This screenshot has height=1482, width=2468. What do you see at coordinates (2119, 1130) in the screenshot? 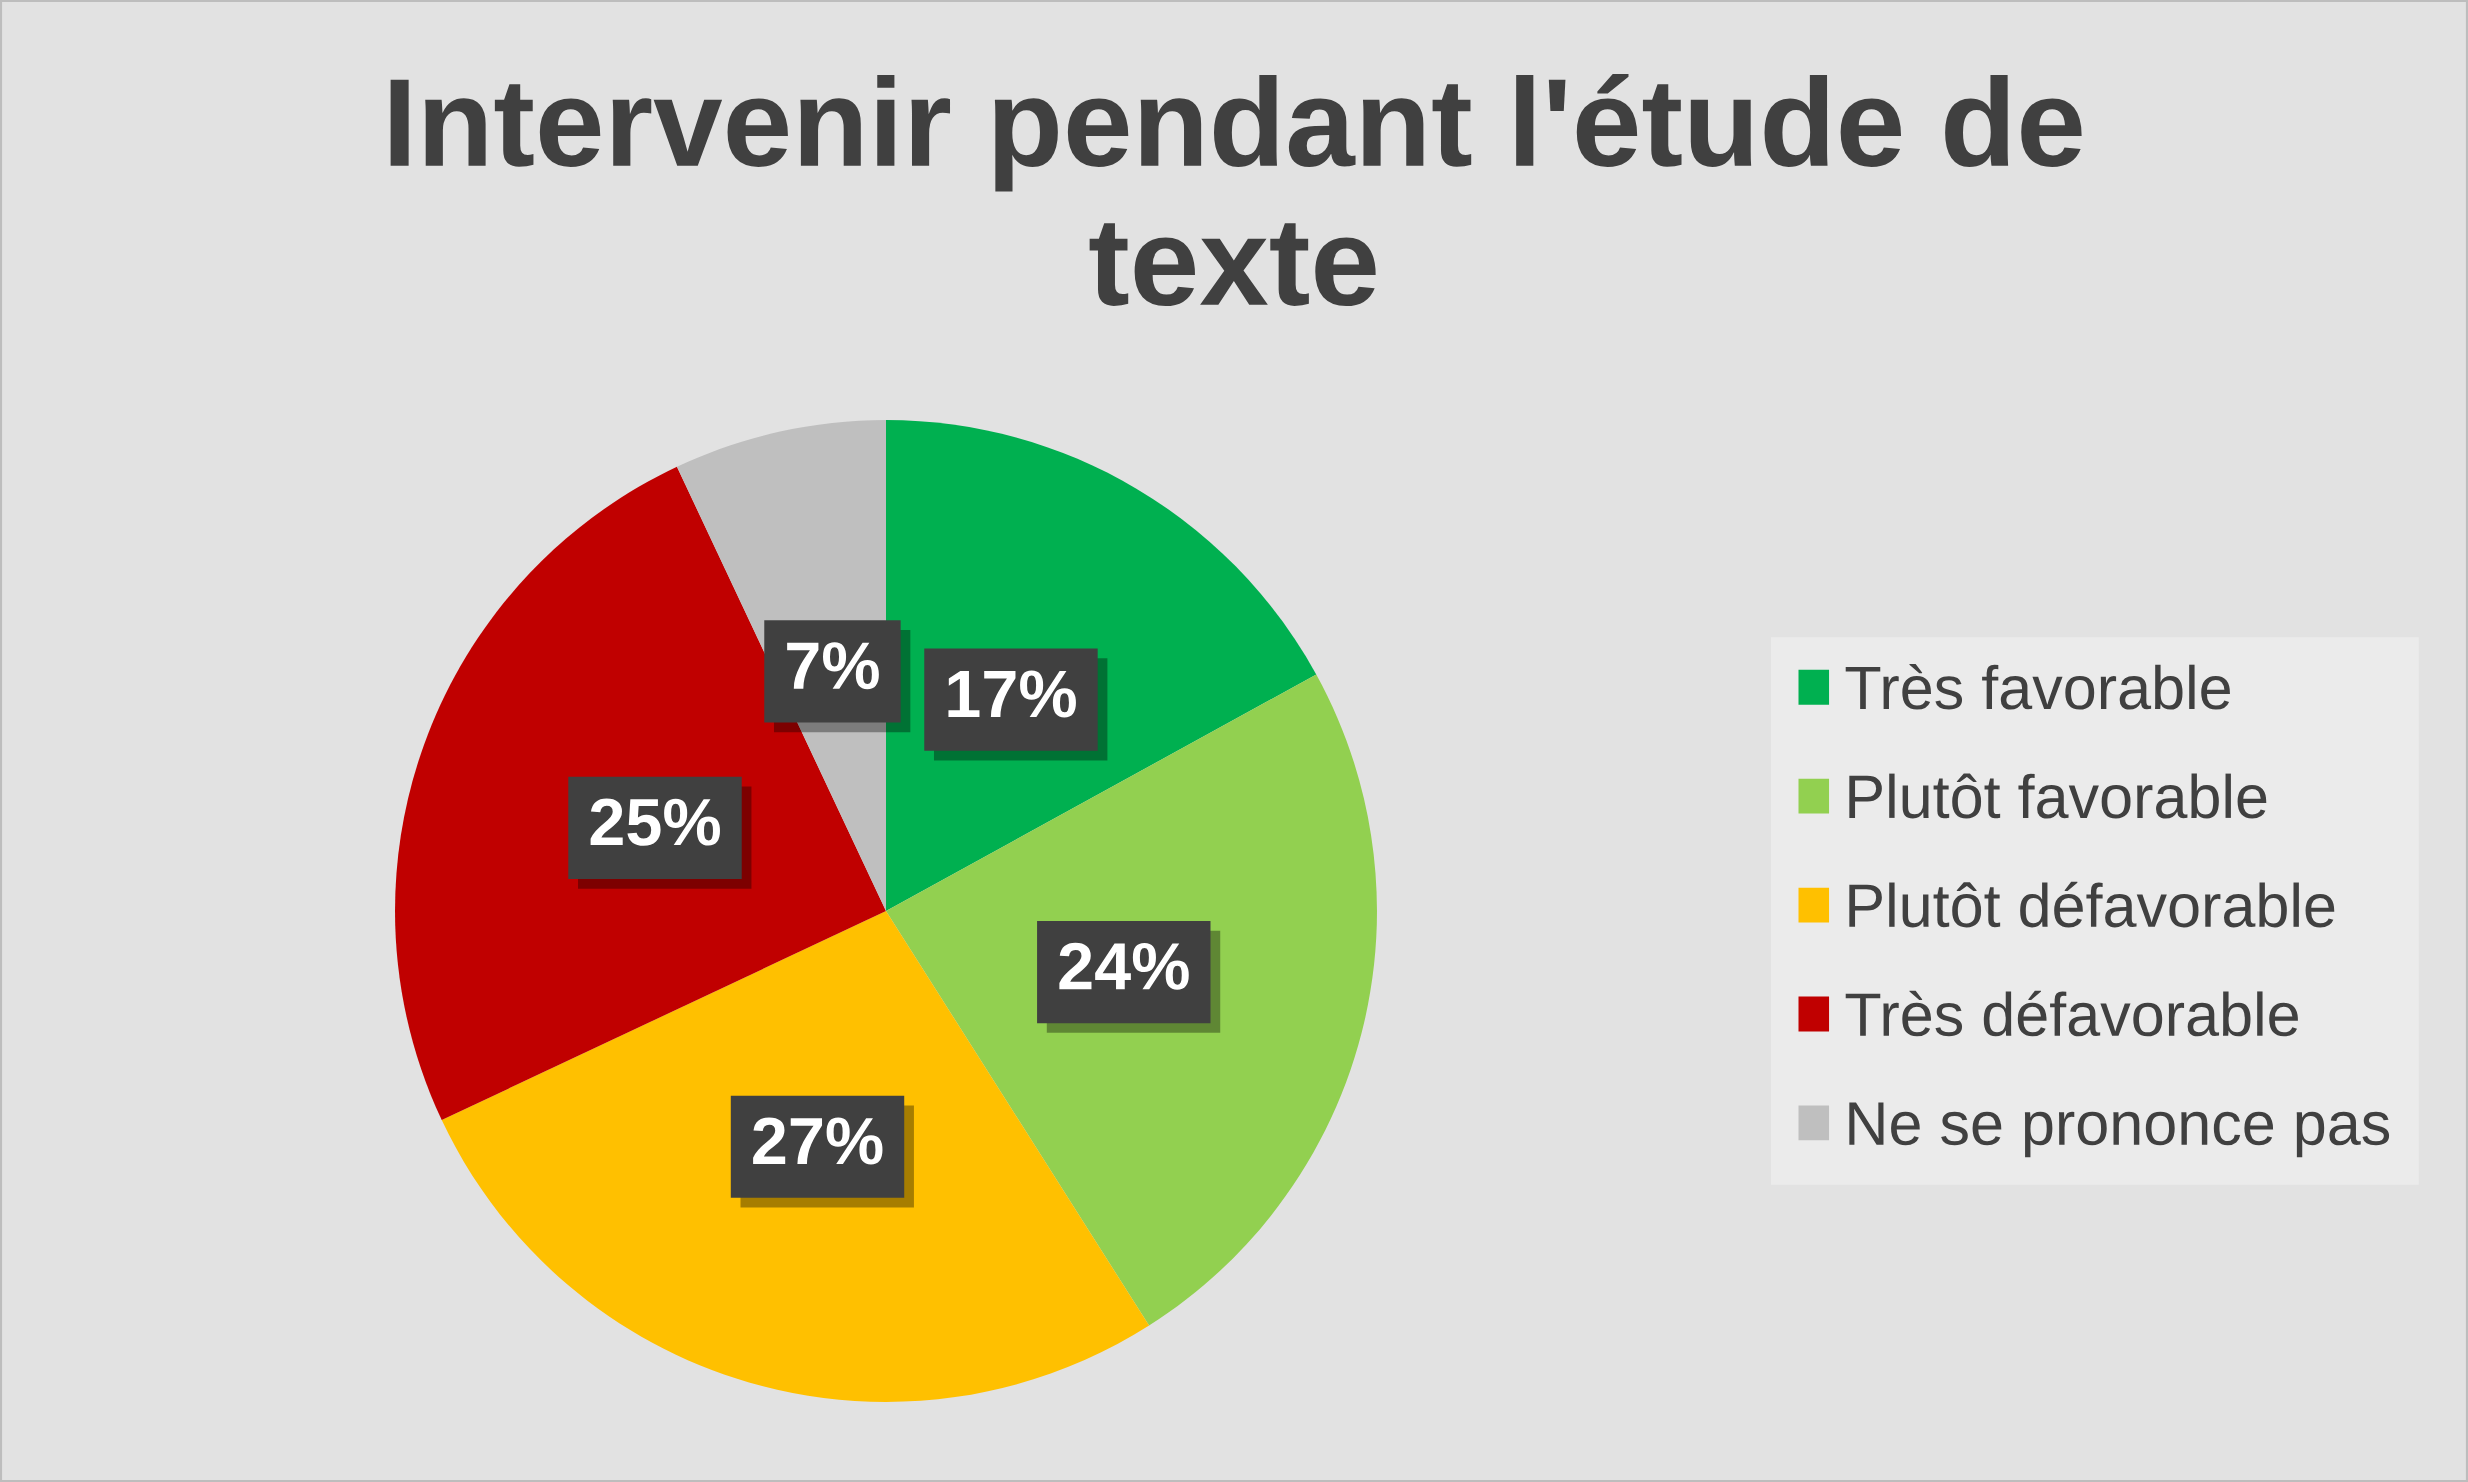
I see `legend-label: Ne se prononce pas` at bounding box center [2119, 1130].